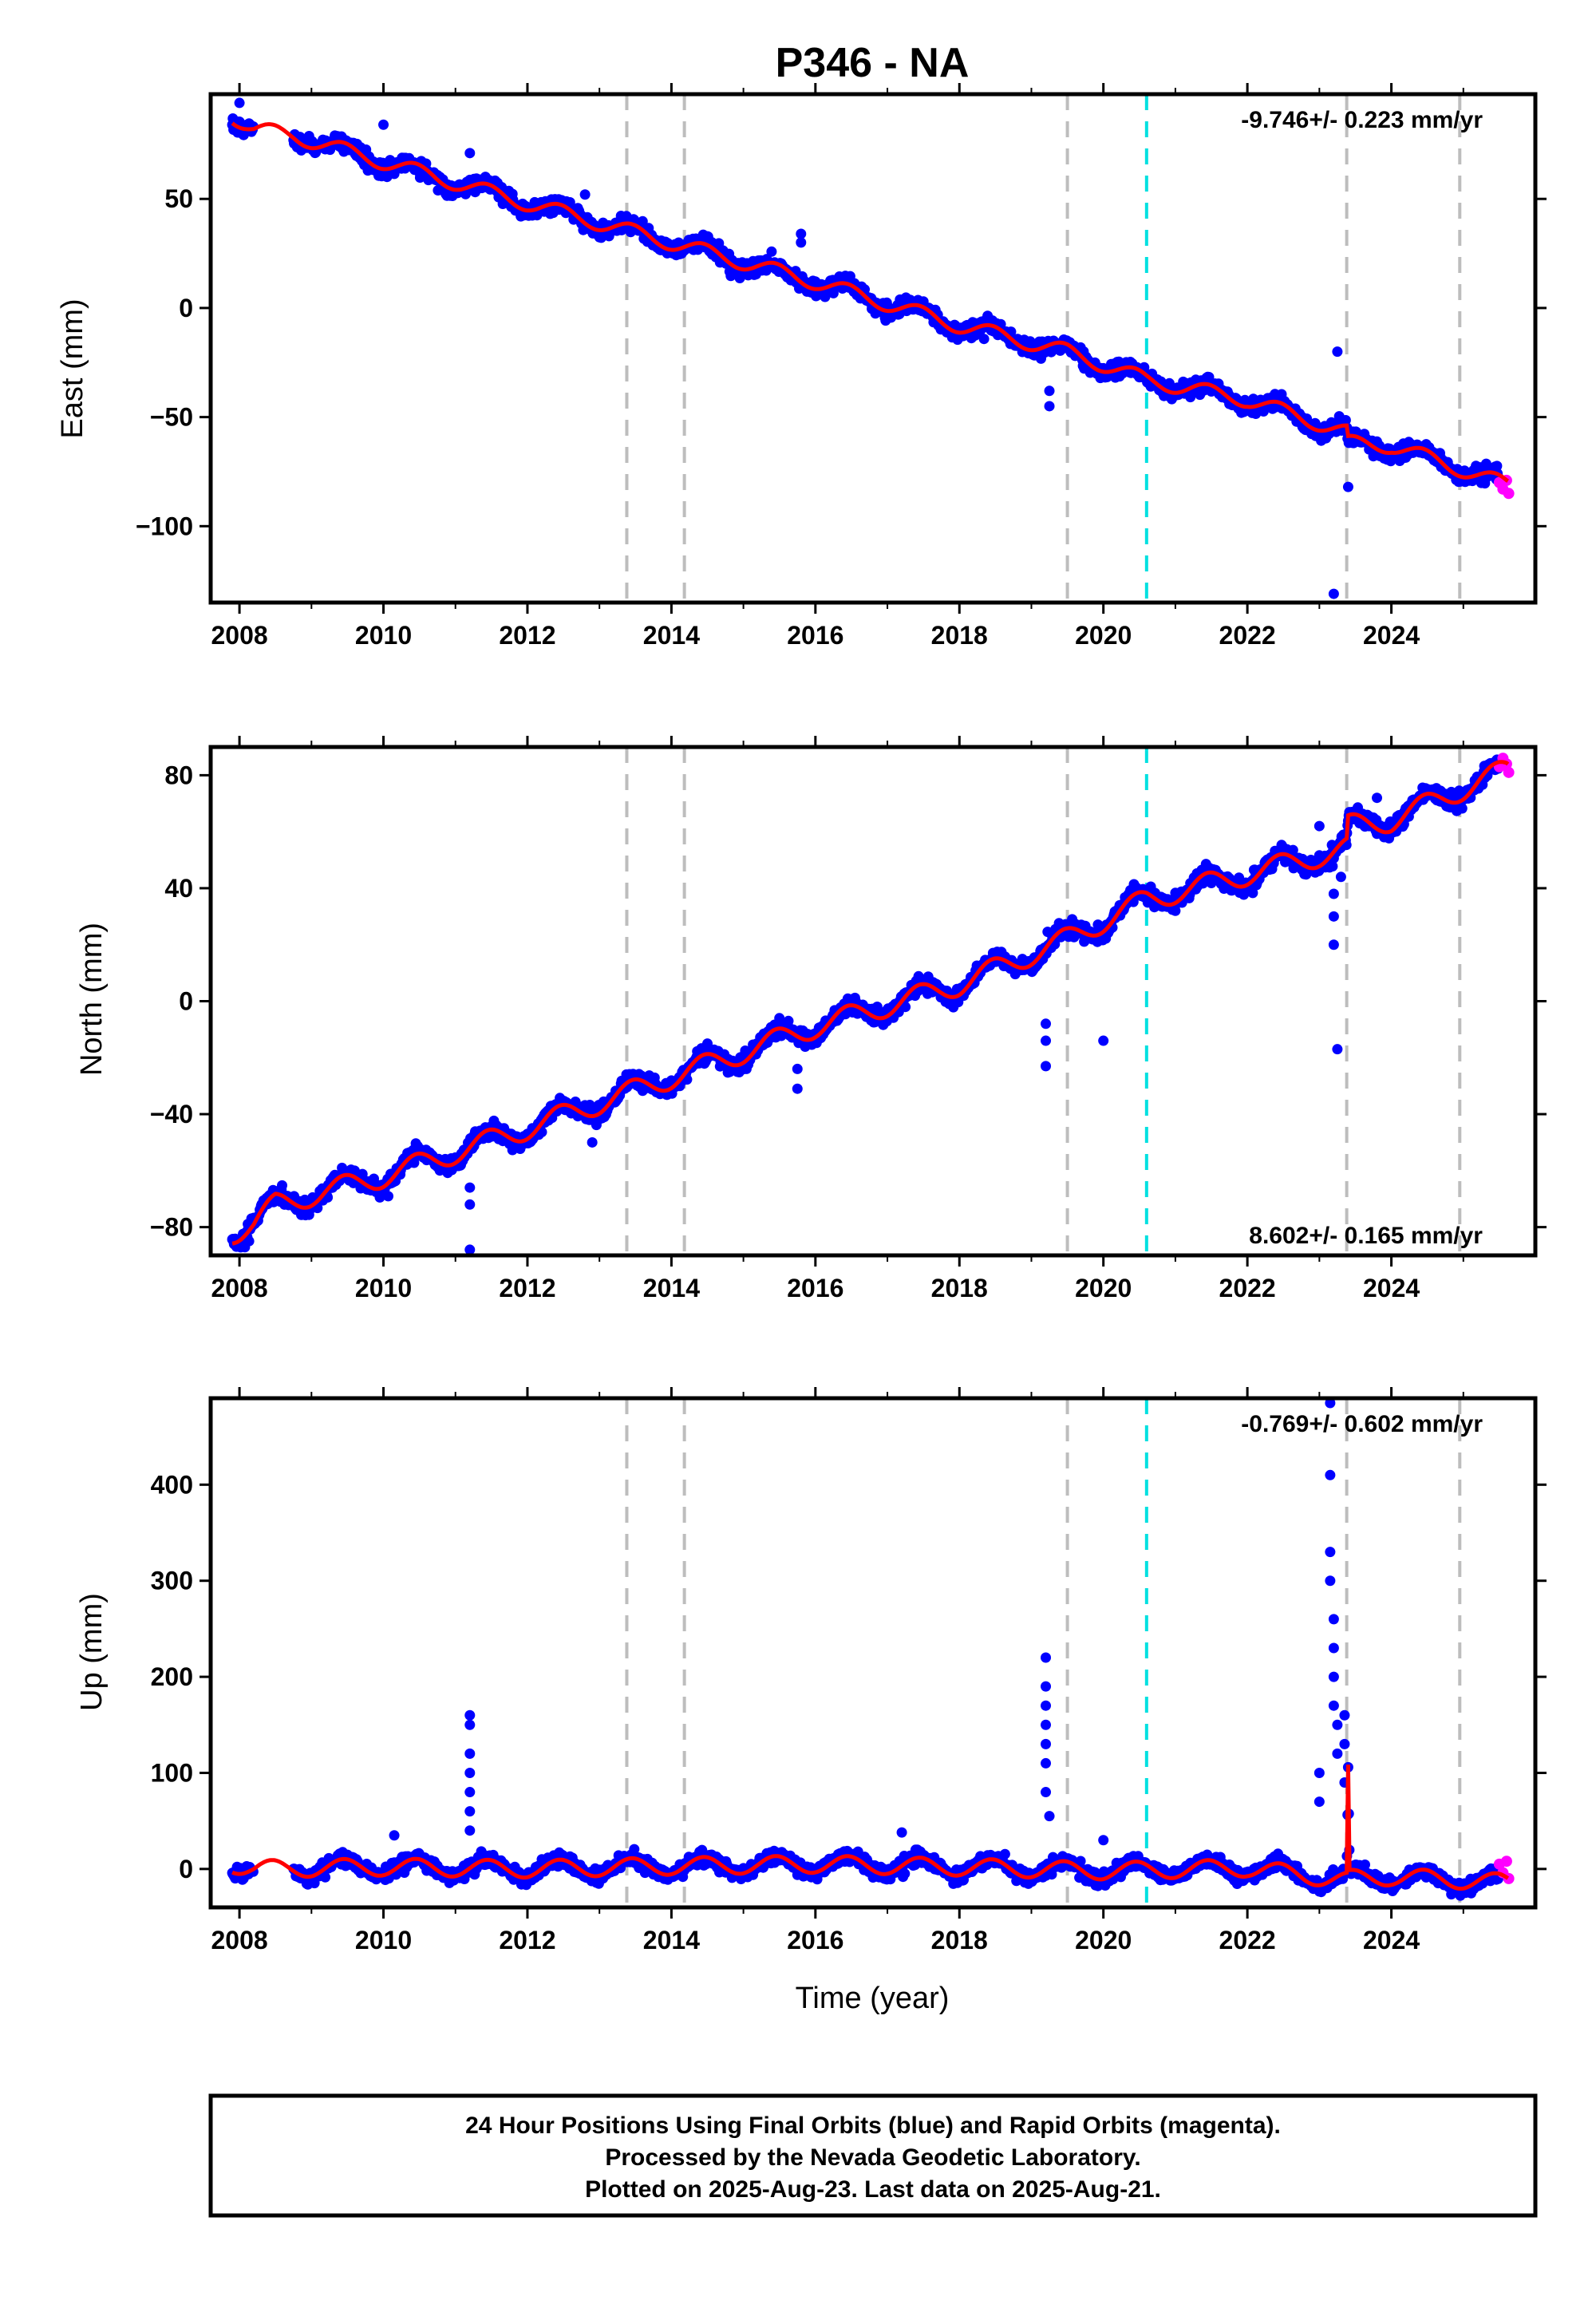  Describe the element at coordinates (178, 775) in the screenshot. I see `y-tick-label: 80` at that location.